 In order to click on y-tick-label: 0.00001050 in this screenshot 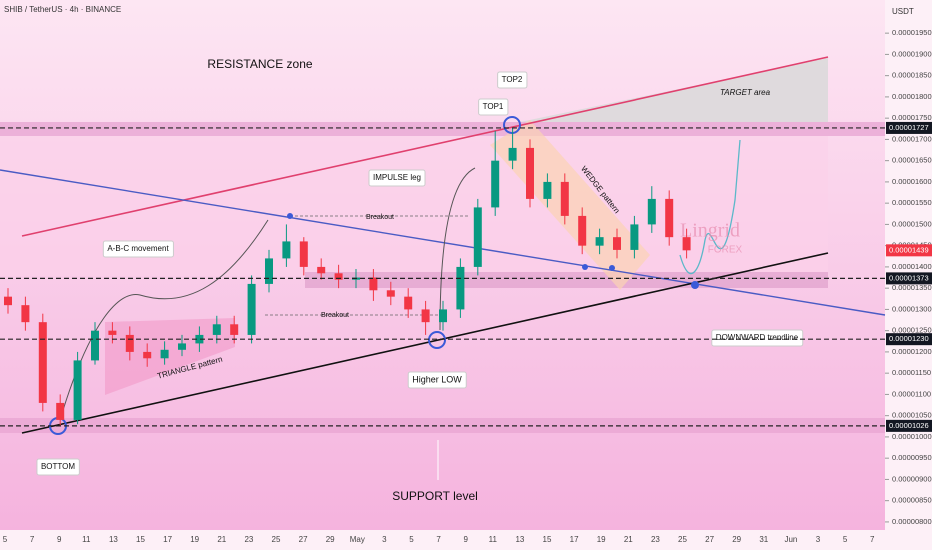, I will do `click(912, 415)`.